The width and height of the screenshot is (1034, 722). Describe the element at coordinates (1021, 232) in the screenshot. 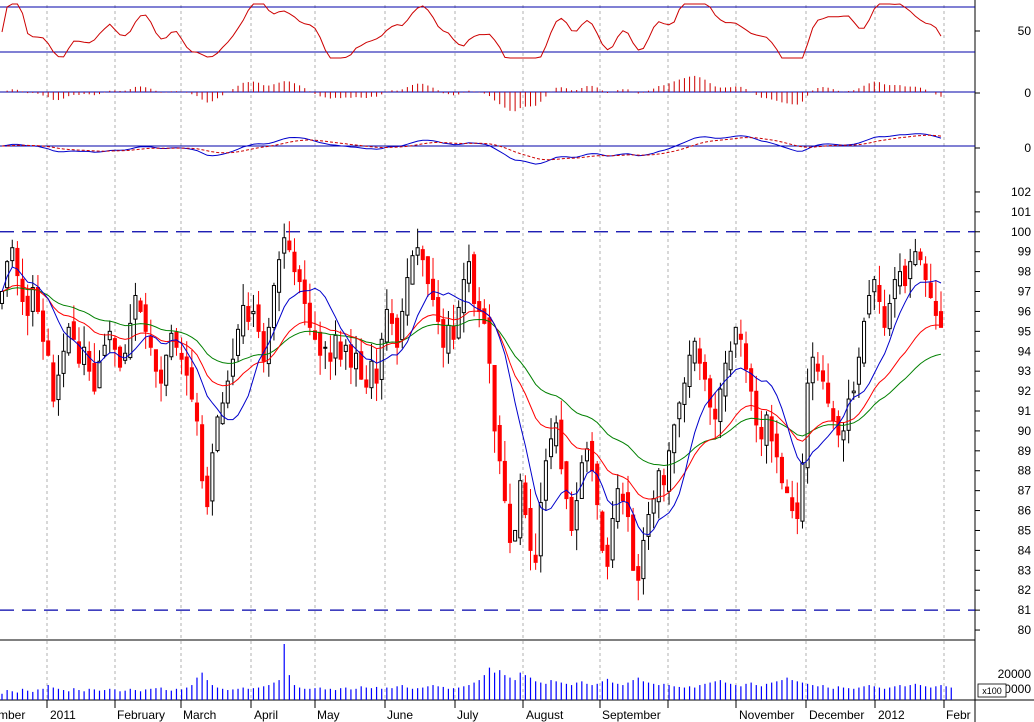

I see `price-tick-label: 100` at that location.